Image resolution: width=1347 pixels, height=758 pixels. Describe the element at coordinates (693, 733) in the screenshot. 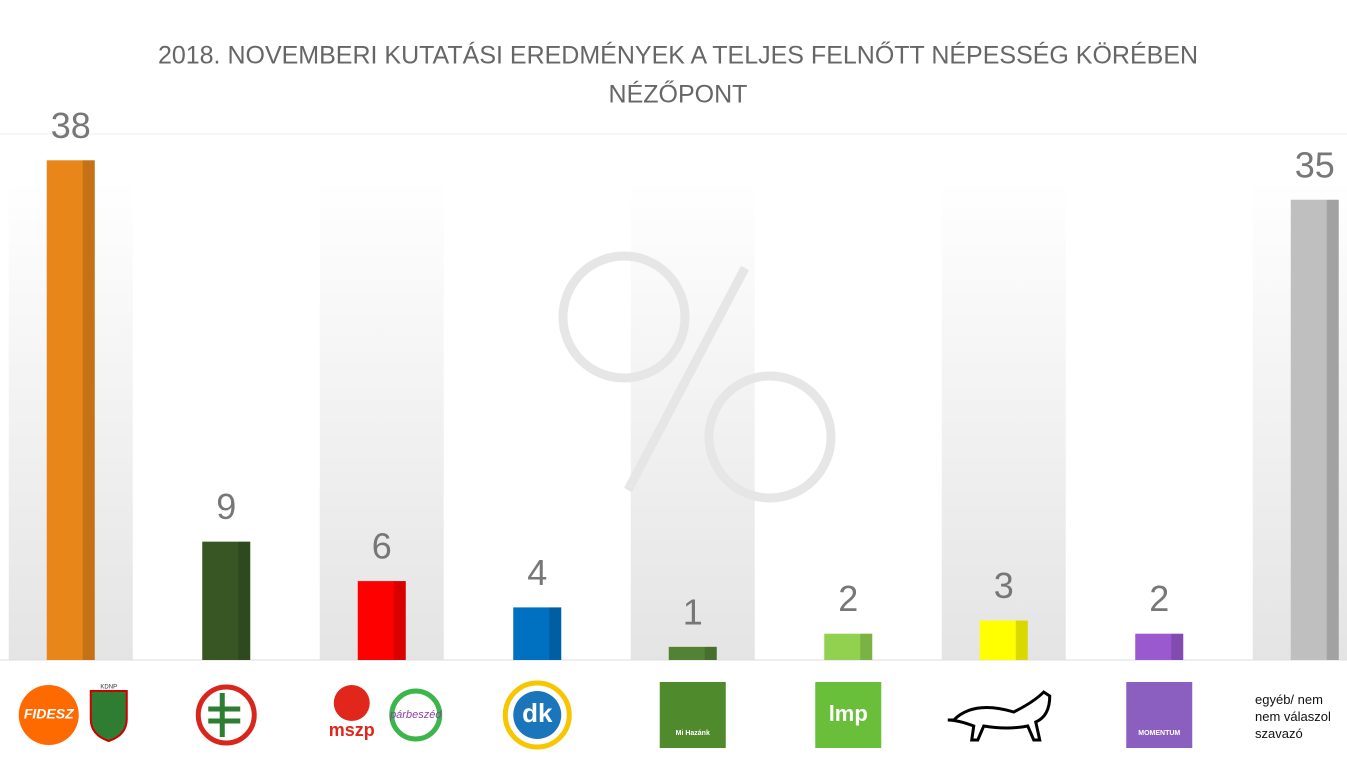

I see `category-label: Mi Hazánk` at that location.